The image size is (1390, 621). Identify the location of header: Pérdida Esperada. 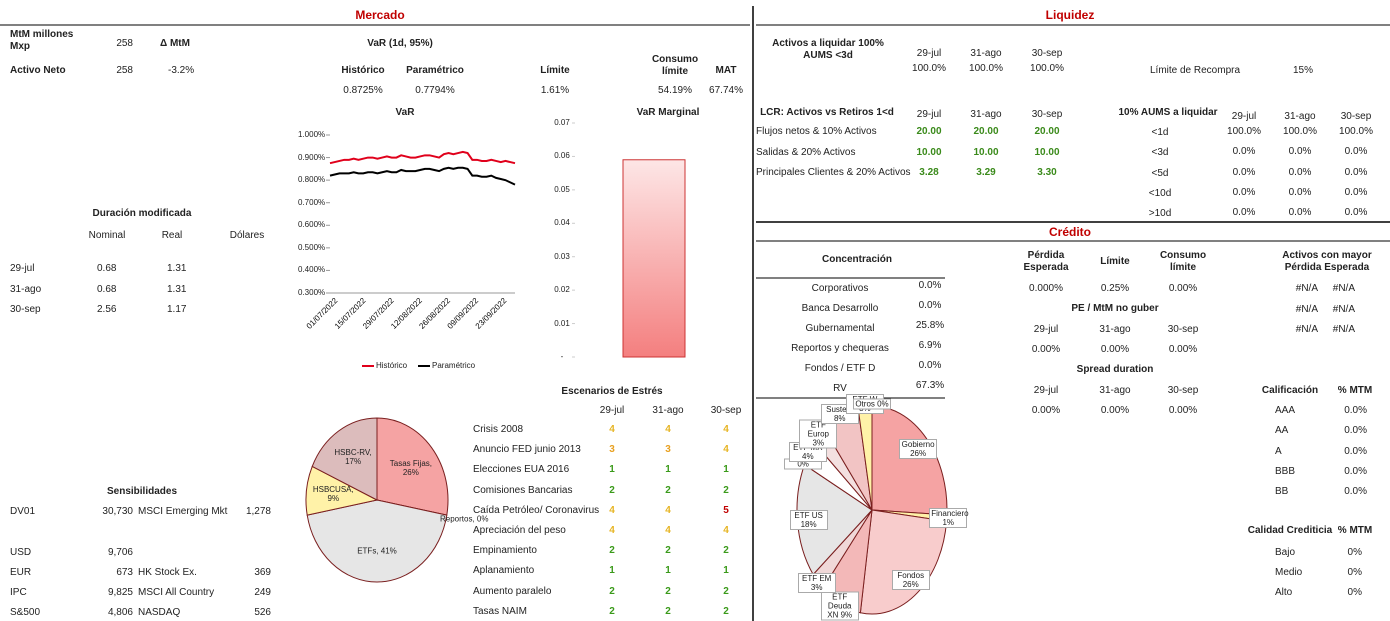
(1046, 261).